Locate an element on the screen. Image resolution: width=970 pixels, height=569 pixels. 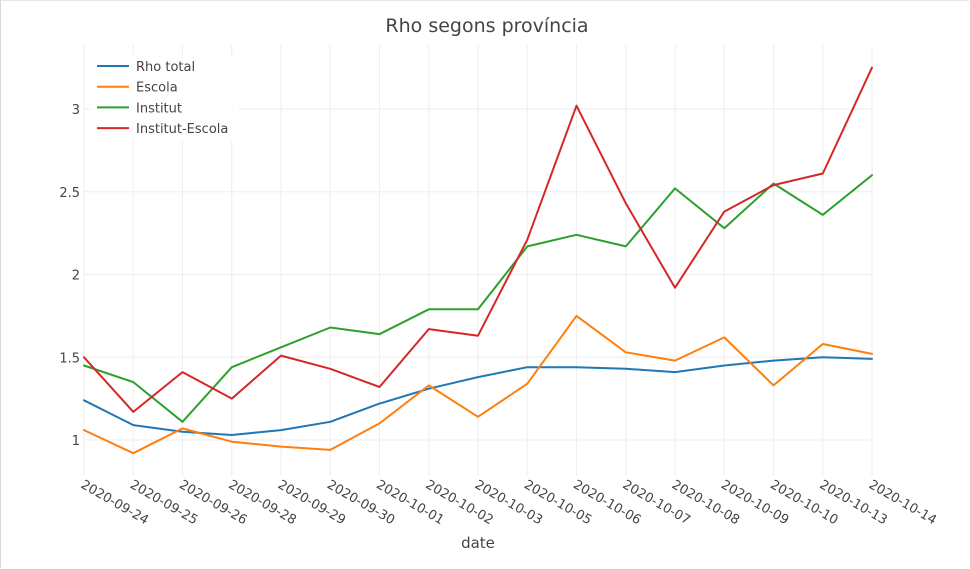
legend-item-institut: Institut is located at coordinates (139, 108).